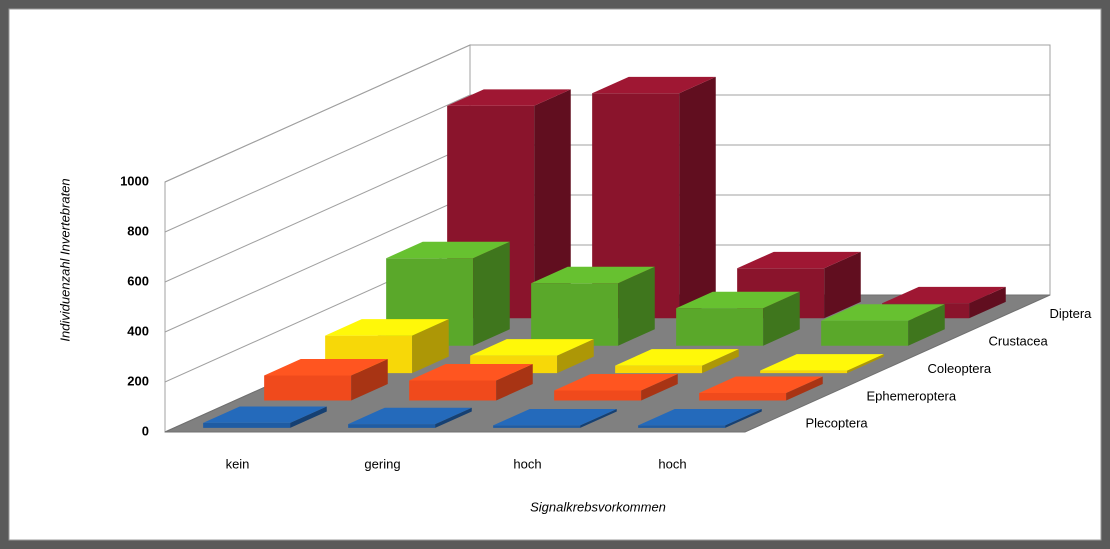 The height and width of the screenshot is (549, 1110). Describe the element at coordinates (837, 423) in the screenshot. I see `series-label: Plecoptera` at that location.